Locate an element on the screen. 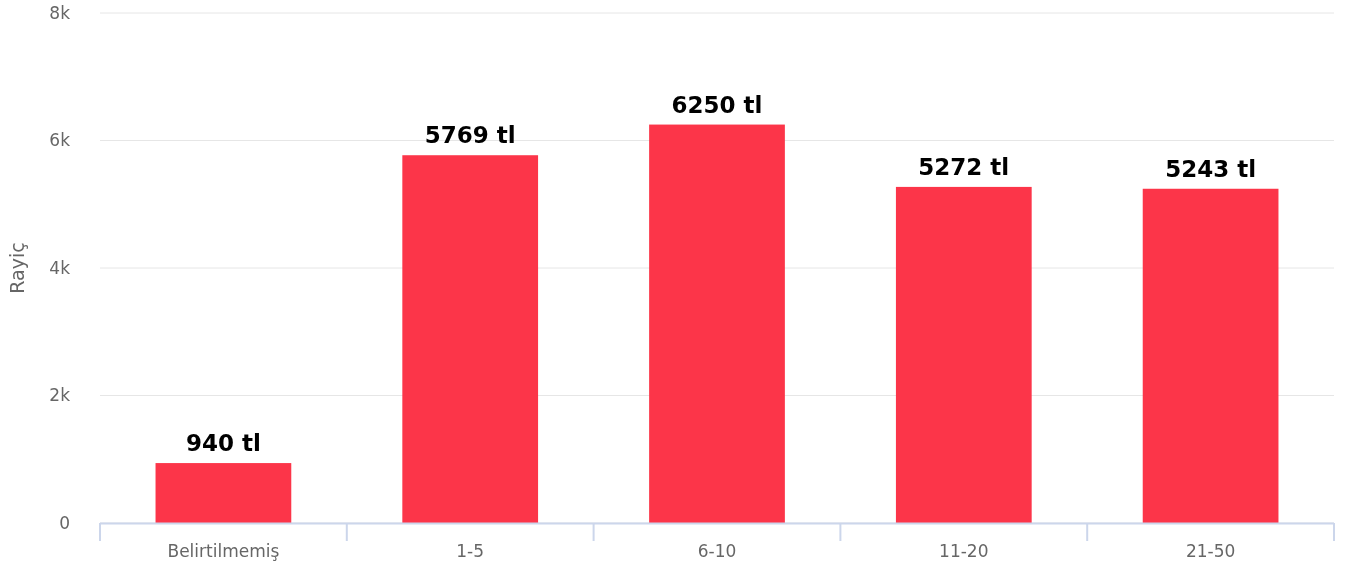 The image size is (1346, 566). x-tick-label: 21-50 is located at coordinates (1210, 551).